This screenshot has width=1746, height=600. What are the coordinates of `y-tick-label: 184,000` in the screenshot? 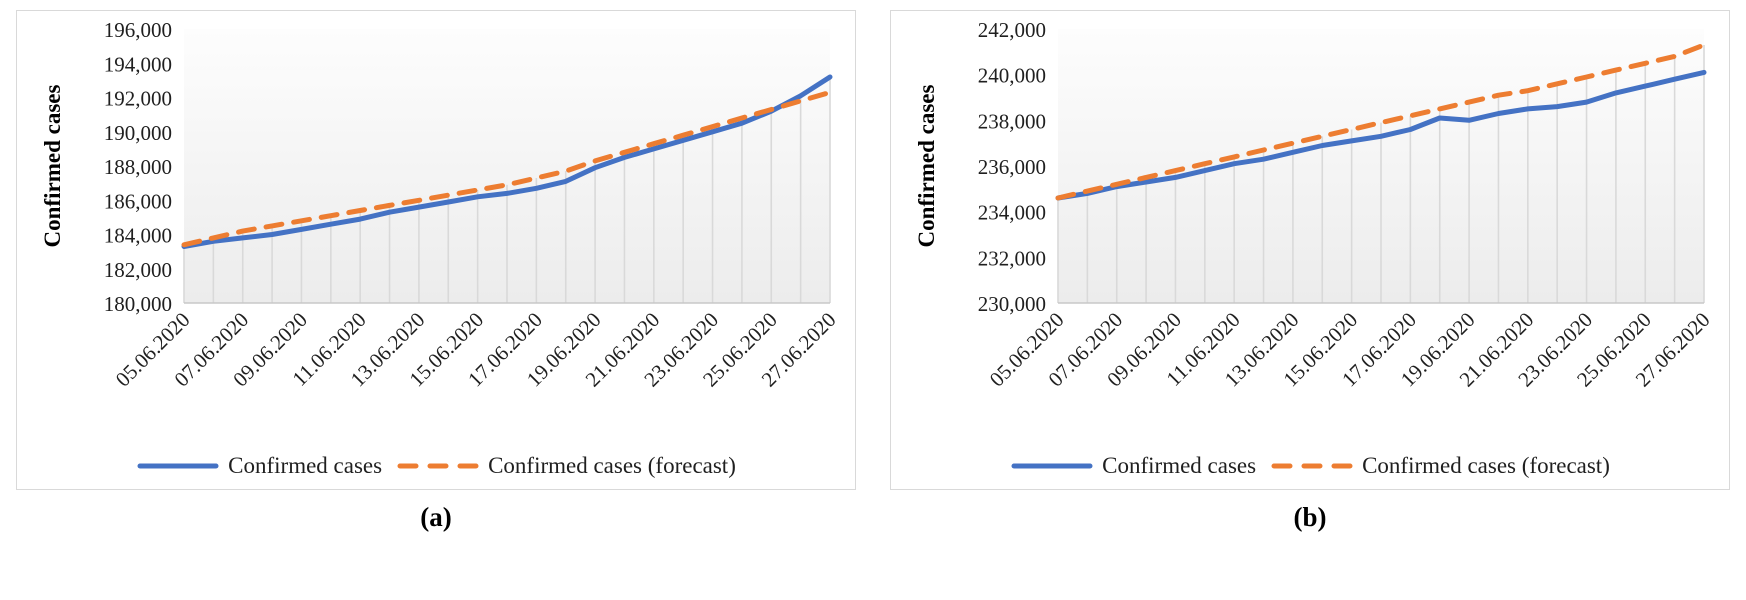 It's located at (138, 236).